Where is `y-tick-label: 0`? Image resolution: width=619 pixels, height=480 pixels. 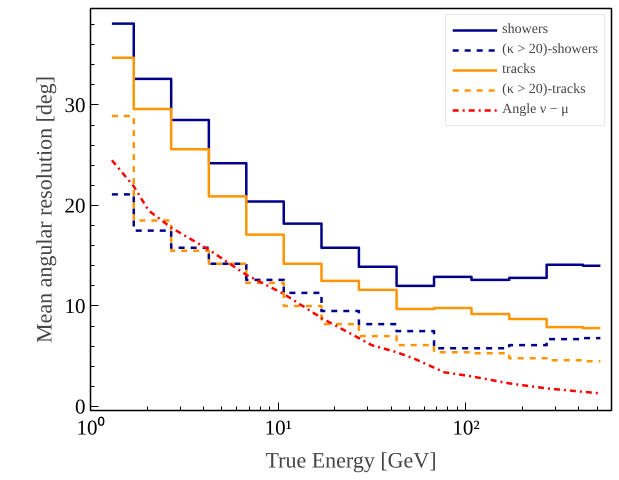 y-tick-label: 0 is located at coordinates (80, 406).